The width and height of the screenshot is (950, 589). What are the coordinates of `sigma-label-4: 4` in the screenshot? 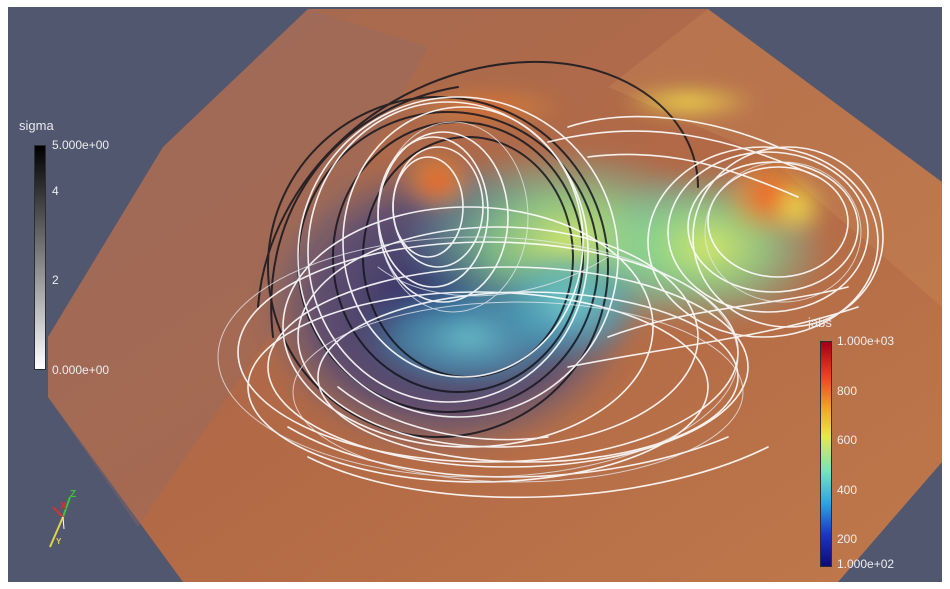 It's located at (55, 191).